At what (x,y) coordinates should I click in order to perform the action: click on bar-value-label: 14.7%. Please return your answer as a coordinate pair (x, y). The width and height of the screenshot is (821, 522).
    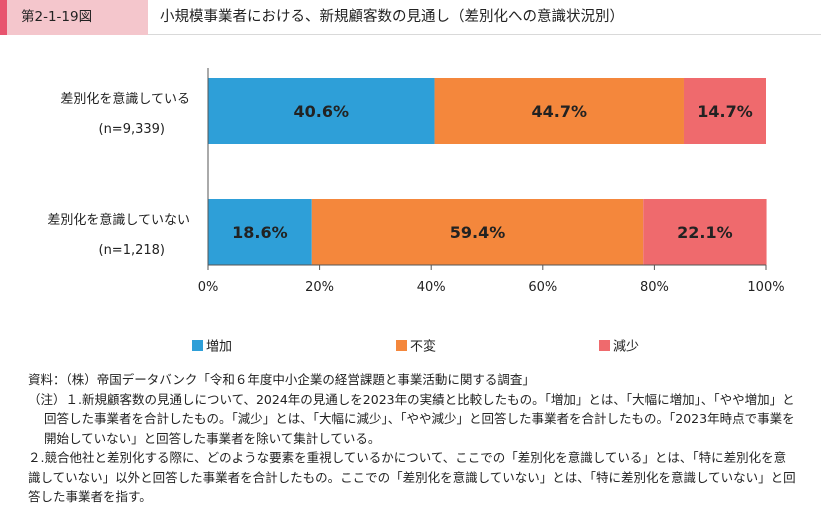
    Looking at the image, I should click on (725, 111).